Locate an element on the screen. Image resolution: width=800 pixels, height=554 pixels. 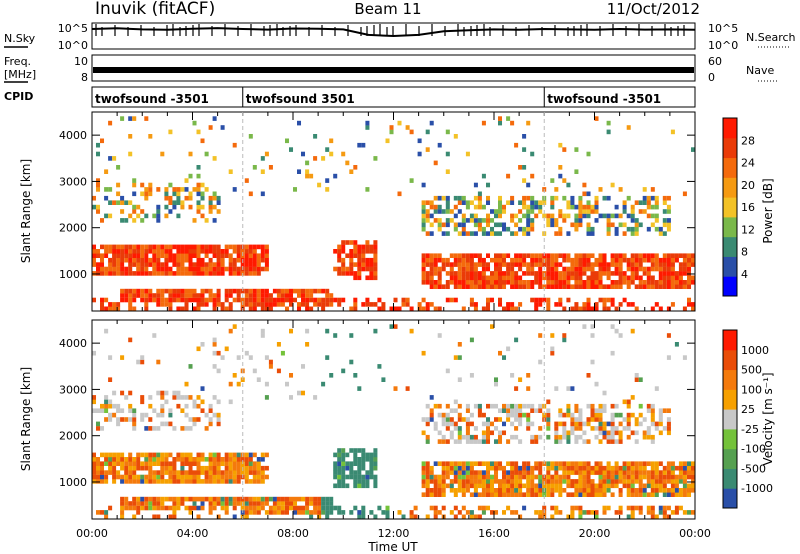
nsky-tick-bottom: 10^0 is located at coordinates (73, 45).